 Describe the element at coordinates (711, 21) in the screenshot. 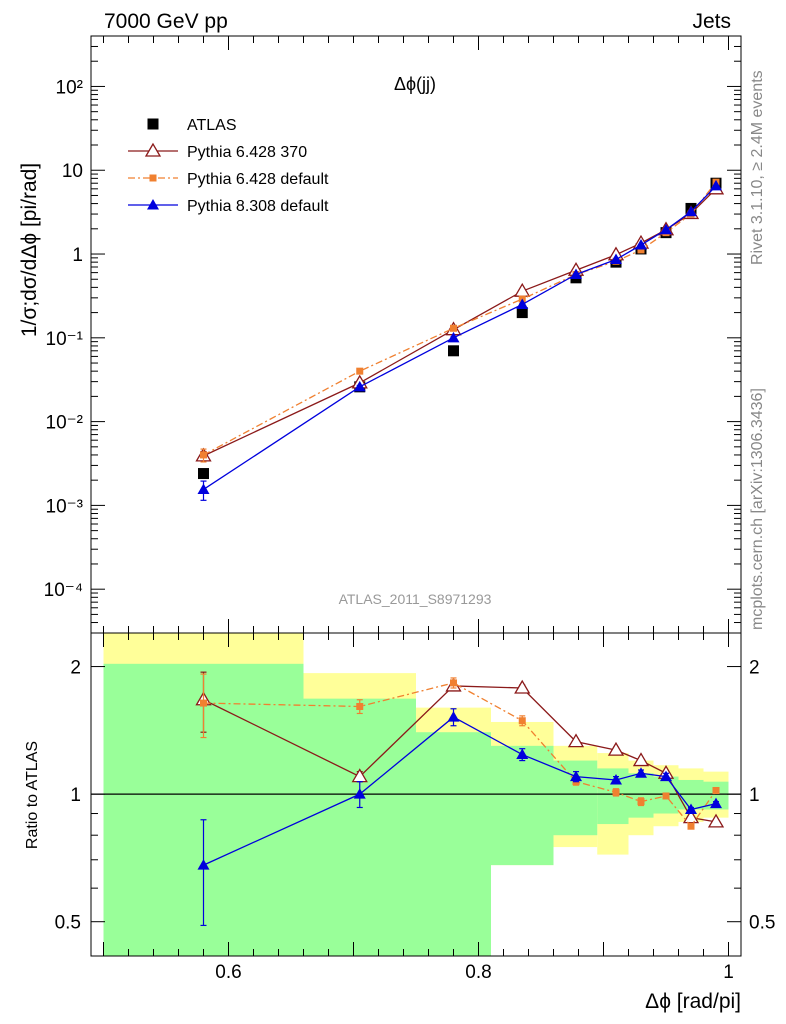

I see `header-right: Jets` at that location.